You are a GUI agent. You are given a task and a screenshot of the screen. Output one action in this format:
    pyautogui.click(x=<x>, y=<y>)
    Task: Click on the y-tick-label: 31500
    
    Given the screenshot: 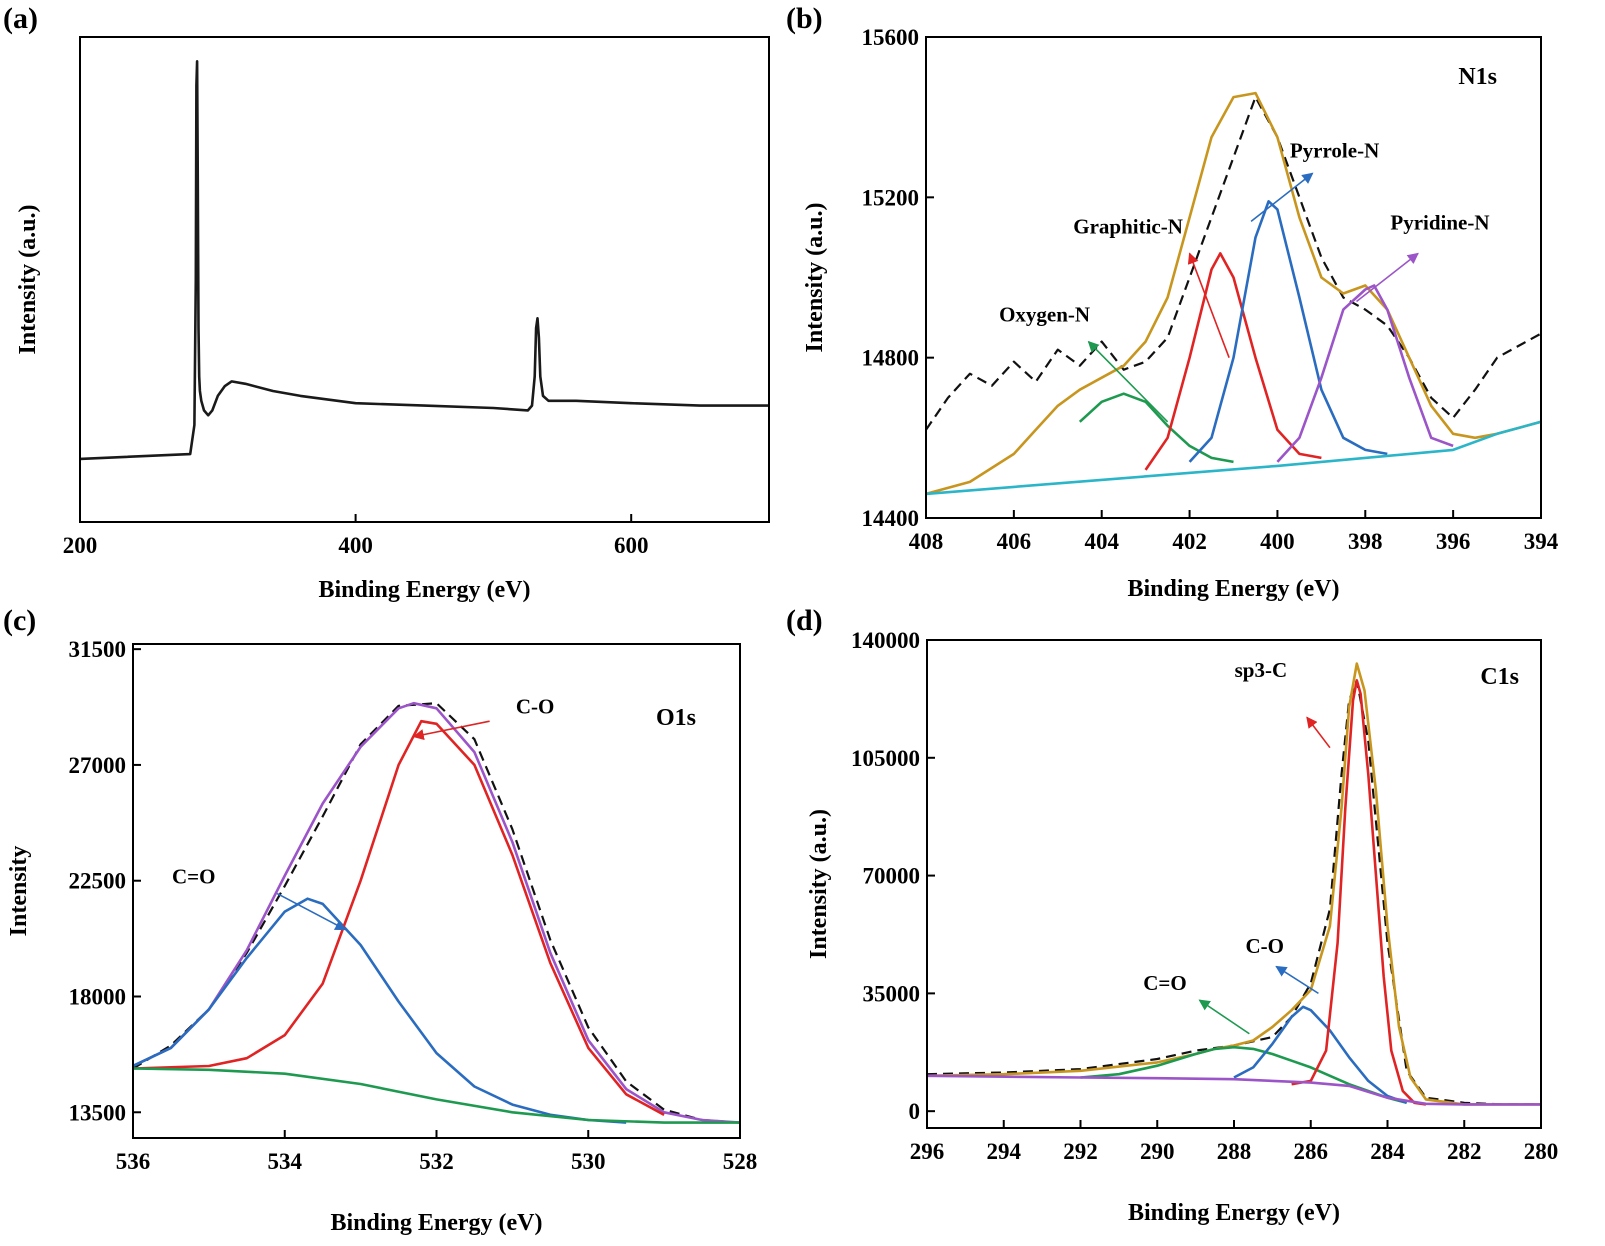 What is the action you would take?
    pyautogui.click(x=98, y=649)
    